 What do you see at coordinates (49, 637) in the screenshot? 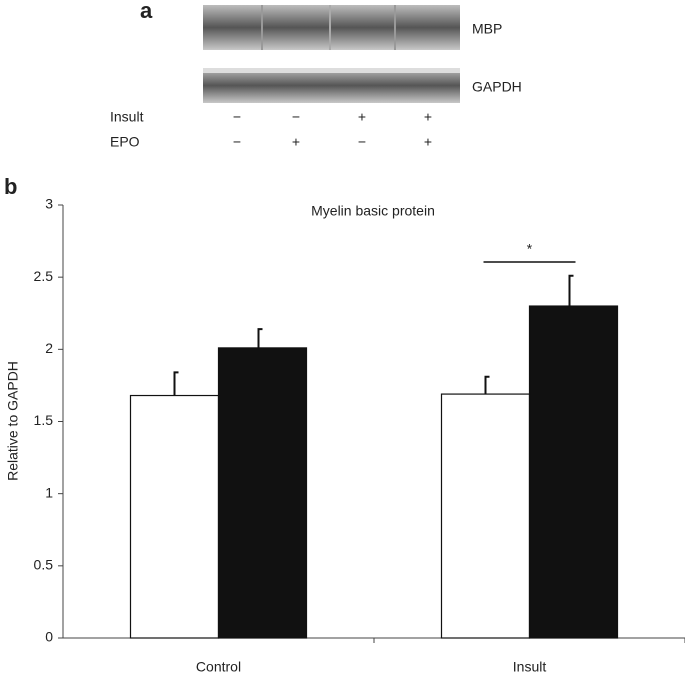
I see `y-tick-label: 0` at bounding box center [49, 637].